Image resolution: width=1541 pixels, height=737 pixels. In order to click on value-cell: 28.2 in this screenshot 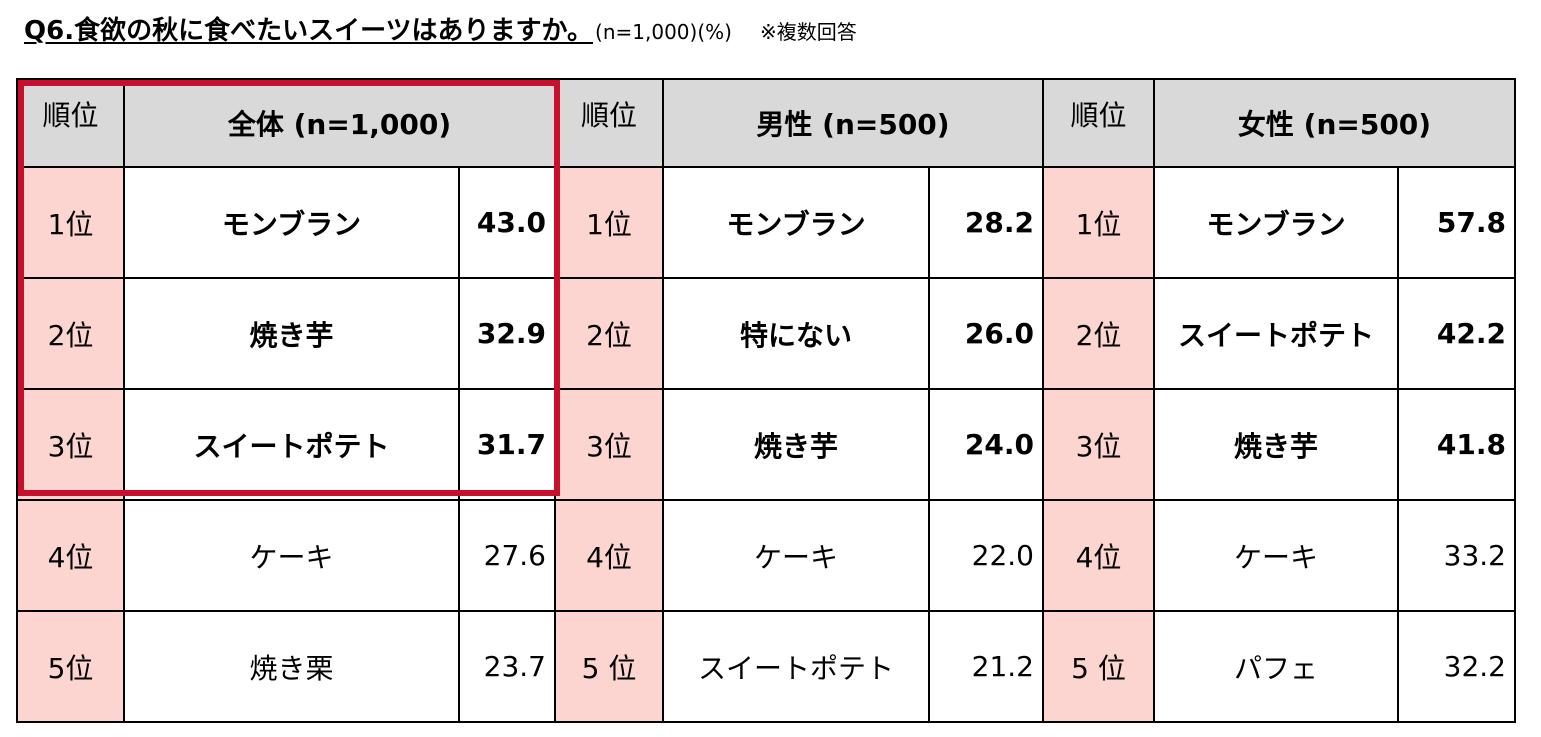, I will do `click(986, 222)`.